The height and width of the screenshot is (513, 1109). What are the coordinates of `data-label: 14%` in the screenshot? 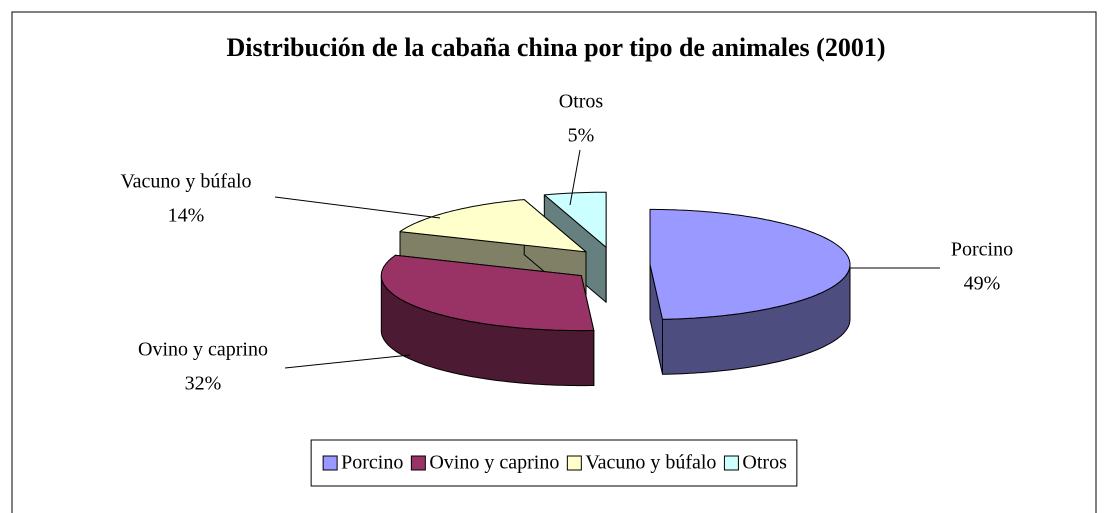 It's located at (186, 216).